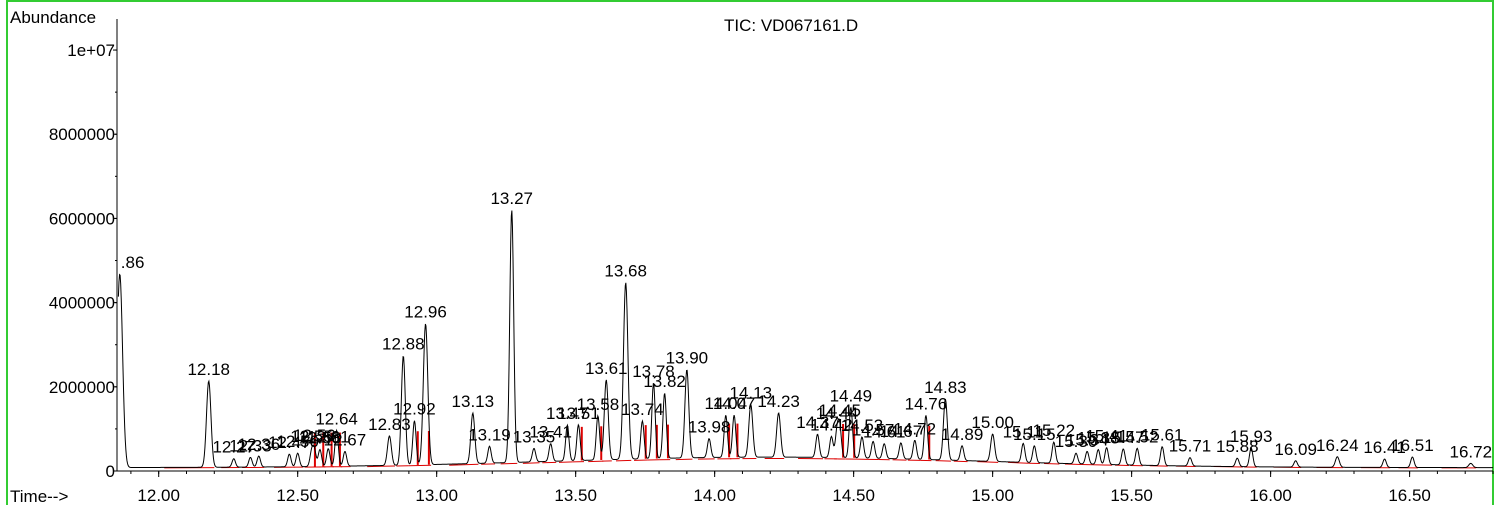 The height and width of the screenshot is (507, 1497). Describe the element at coordinates (82, 134) in the screenshot. I see `y-tick-label: 8000000` at that location.